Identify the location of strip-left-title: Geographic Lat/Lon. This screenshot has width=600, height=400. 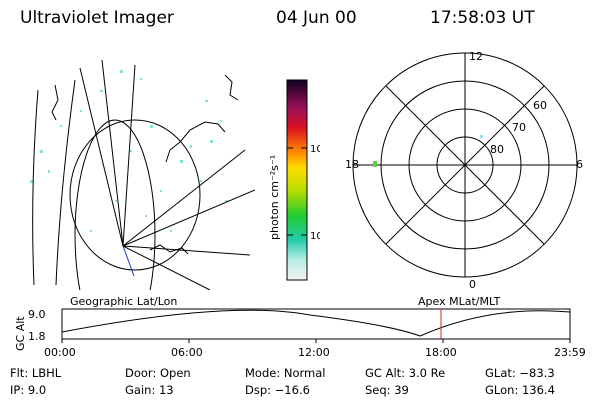
(124, 301).